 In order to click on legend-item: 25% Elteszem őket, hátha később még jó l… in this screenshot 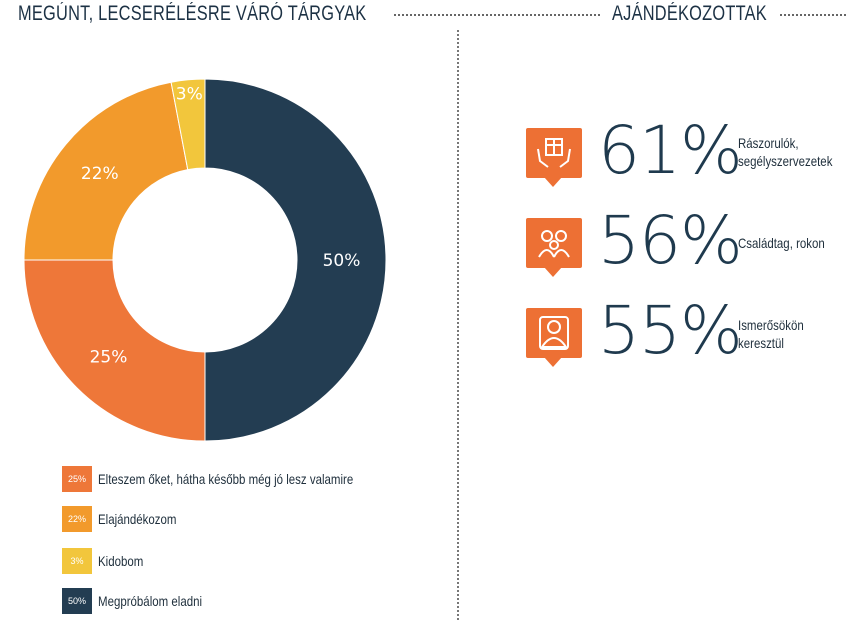, I will do `click(235, 479)`.